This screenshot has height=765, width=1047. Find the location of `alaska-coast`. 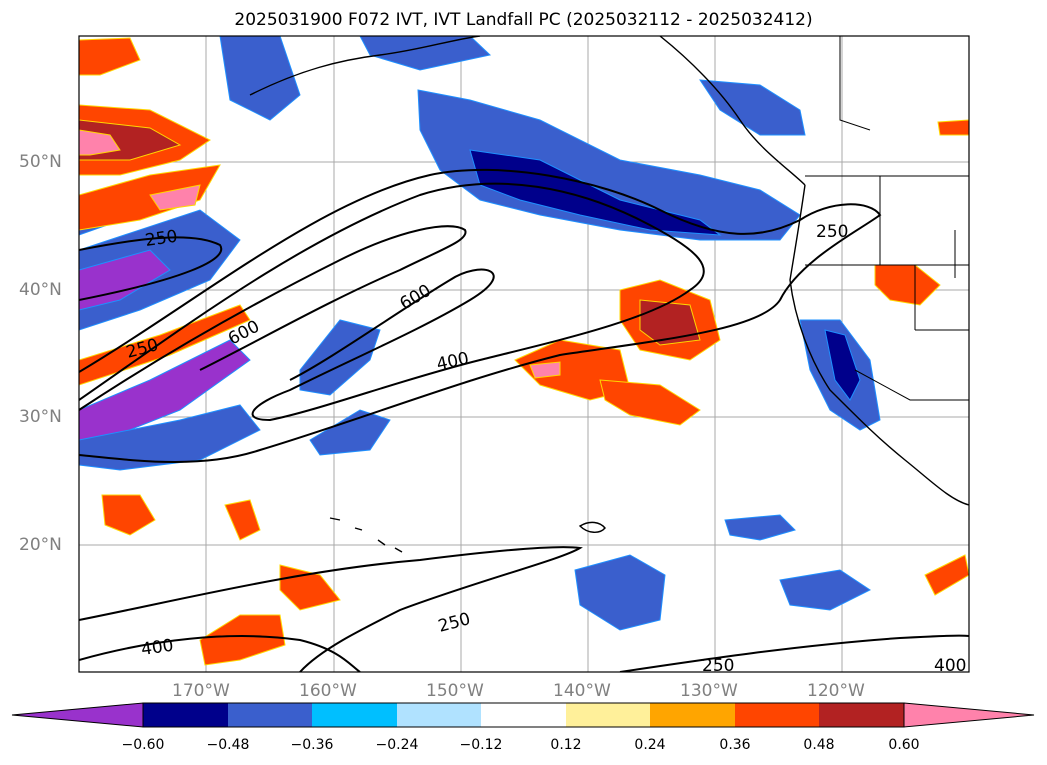

alaska-coast is located at coordinates (365, 66).